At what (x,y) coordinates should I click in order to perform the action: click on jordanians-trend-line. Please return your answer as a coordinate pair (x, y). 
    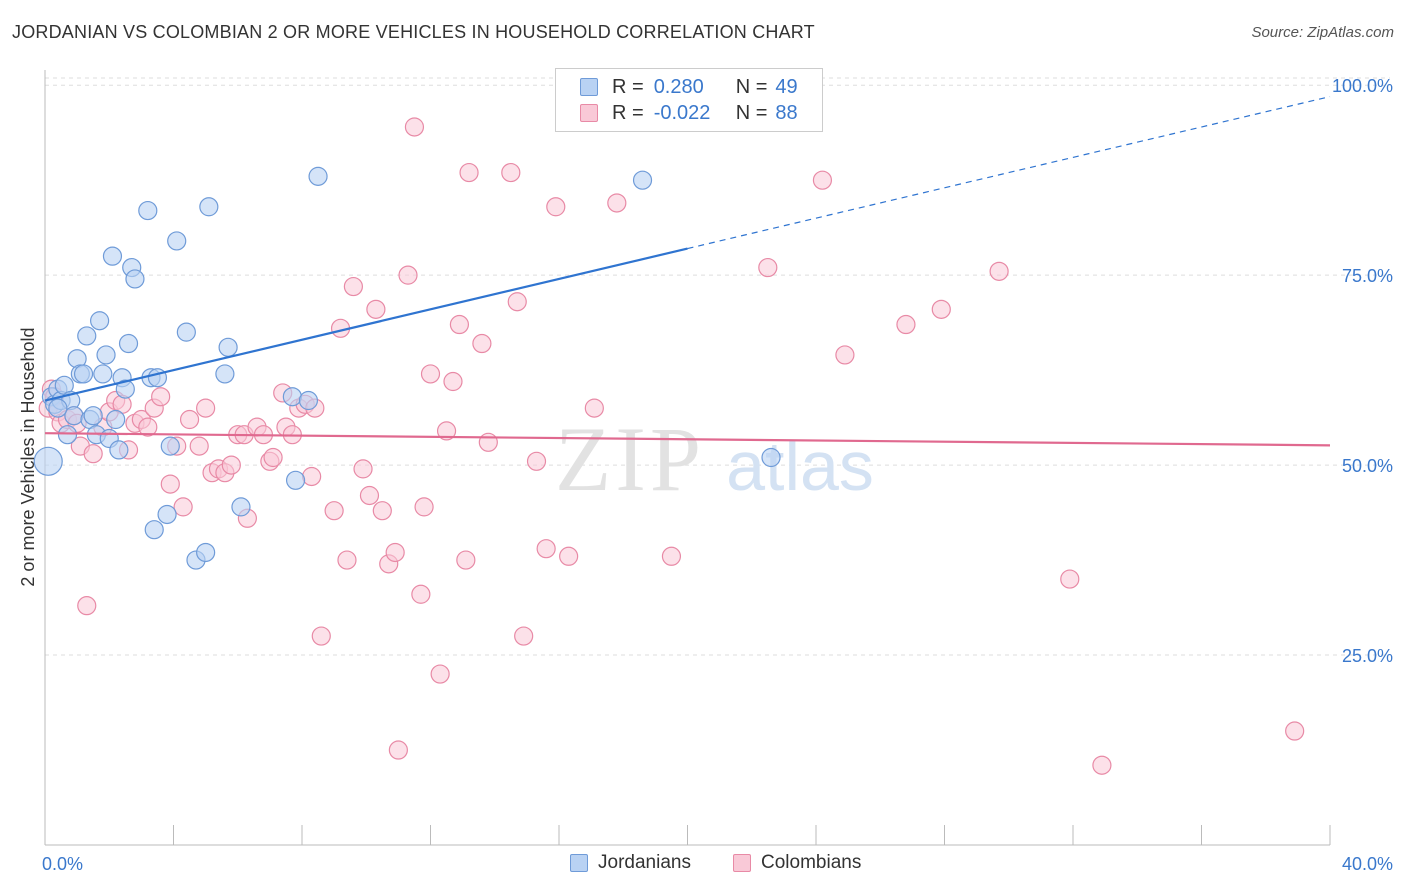
    Looking at the image, I should click on (366, 324).